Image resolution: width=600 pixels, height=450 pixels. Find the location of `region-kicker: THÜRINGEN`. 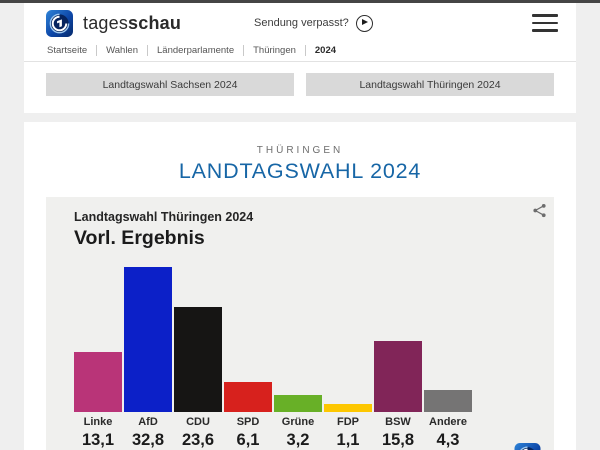

region-kicker: THÜRINGEN is located at coordinates (300, 150).